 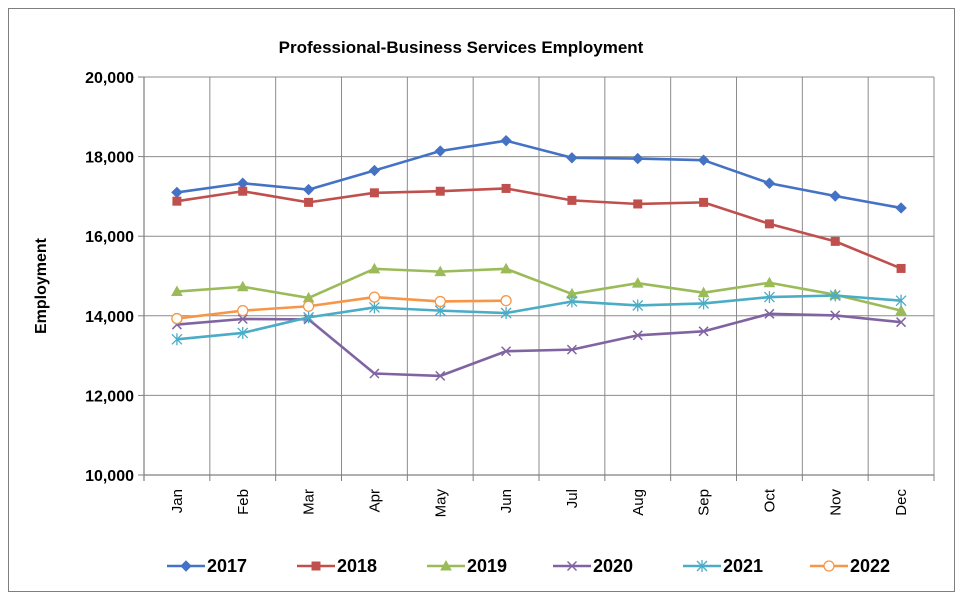 I want to click on series-2017-line, so click(x=539, y=174).